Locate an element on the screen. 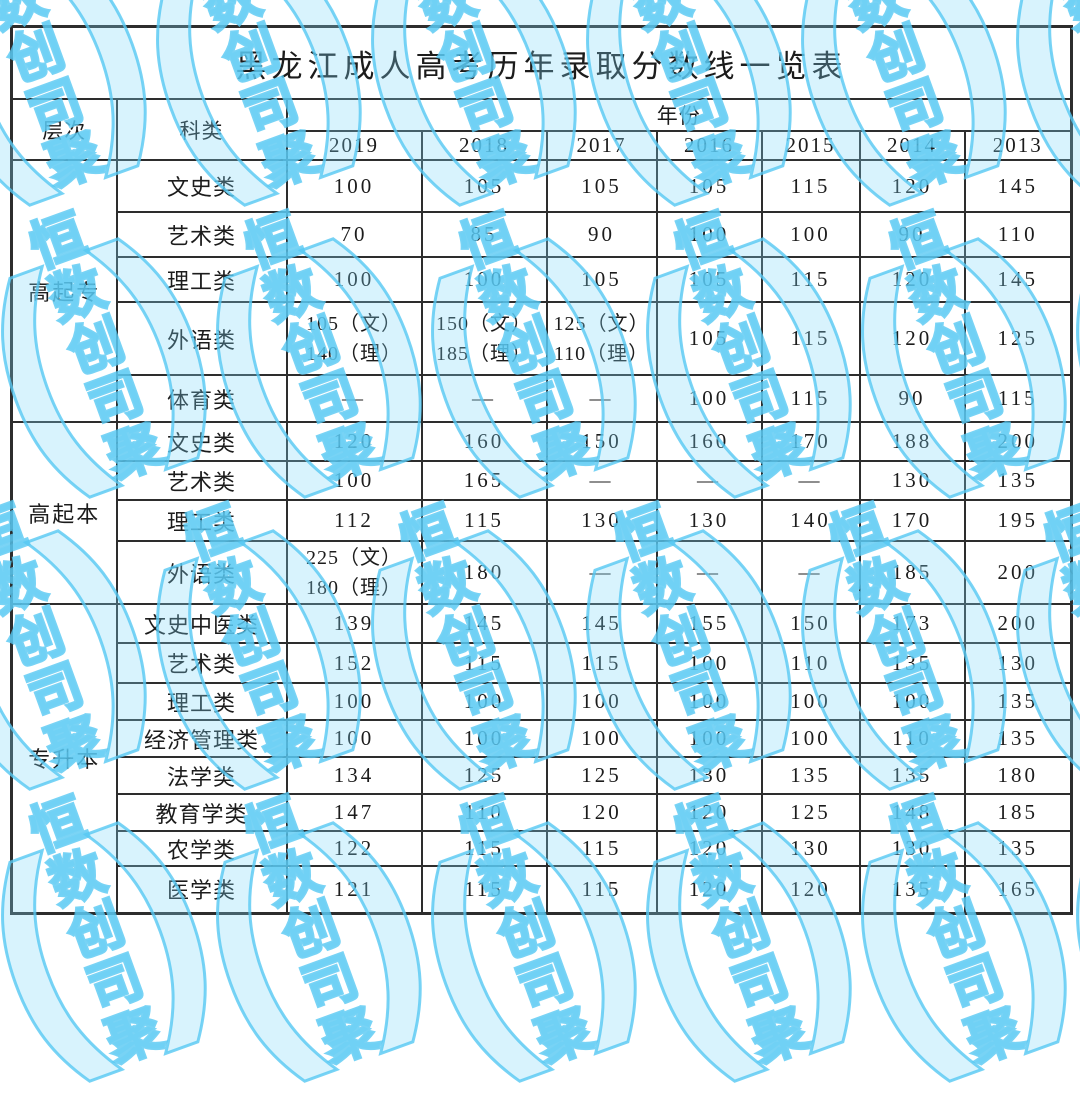  value-cell: 147 is located at coordinates (354, 812).